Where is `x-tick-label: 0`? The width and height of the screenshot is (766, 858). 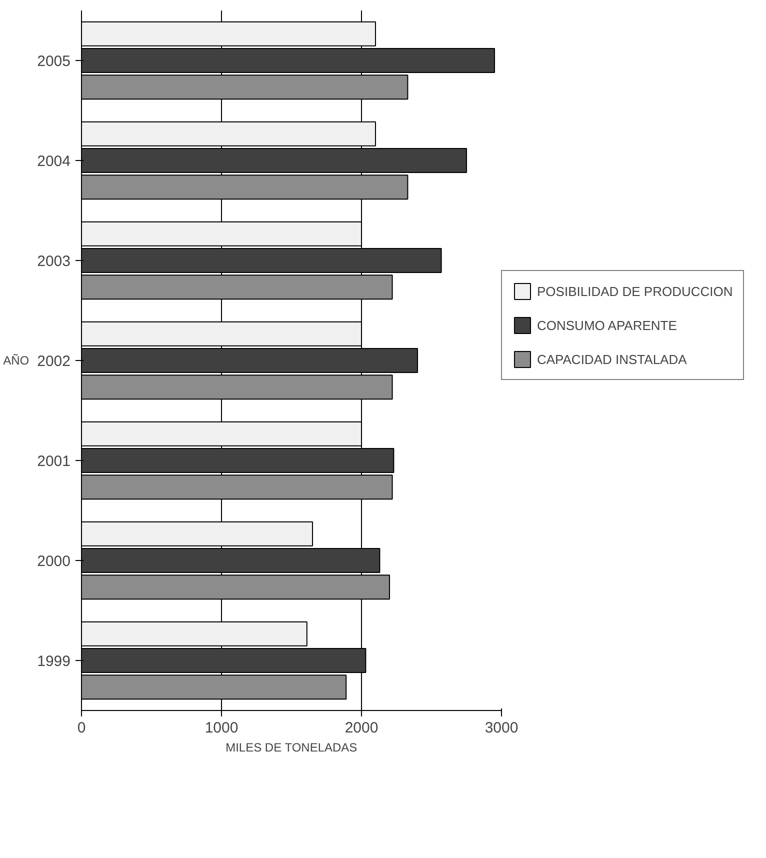 x-tick-label: 0 is located at coordinates (81, 728).